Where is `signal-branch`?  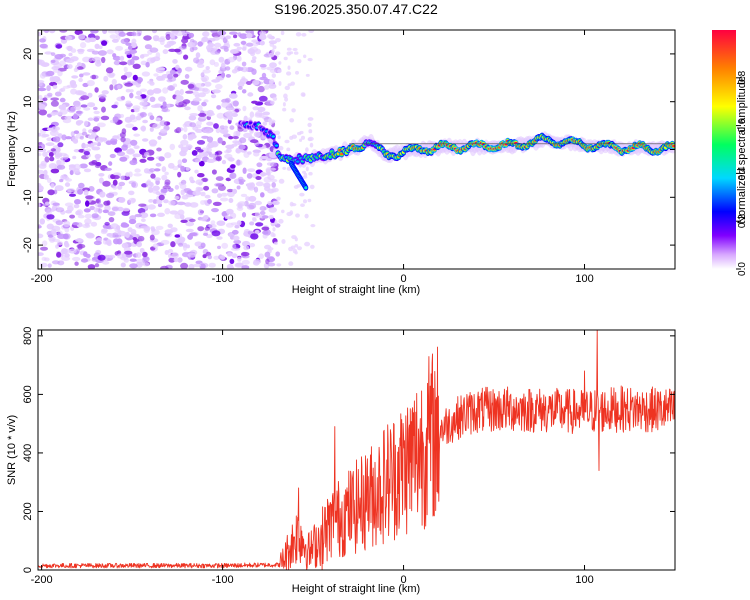 signal-branch is located at coordinates (306, 188).